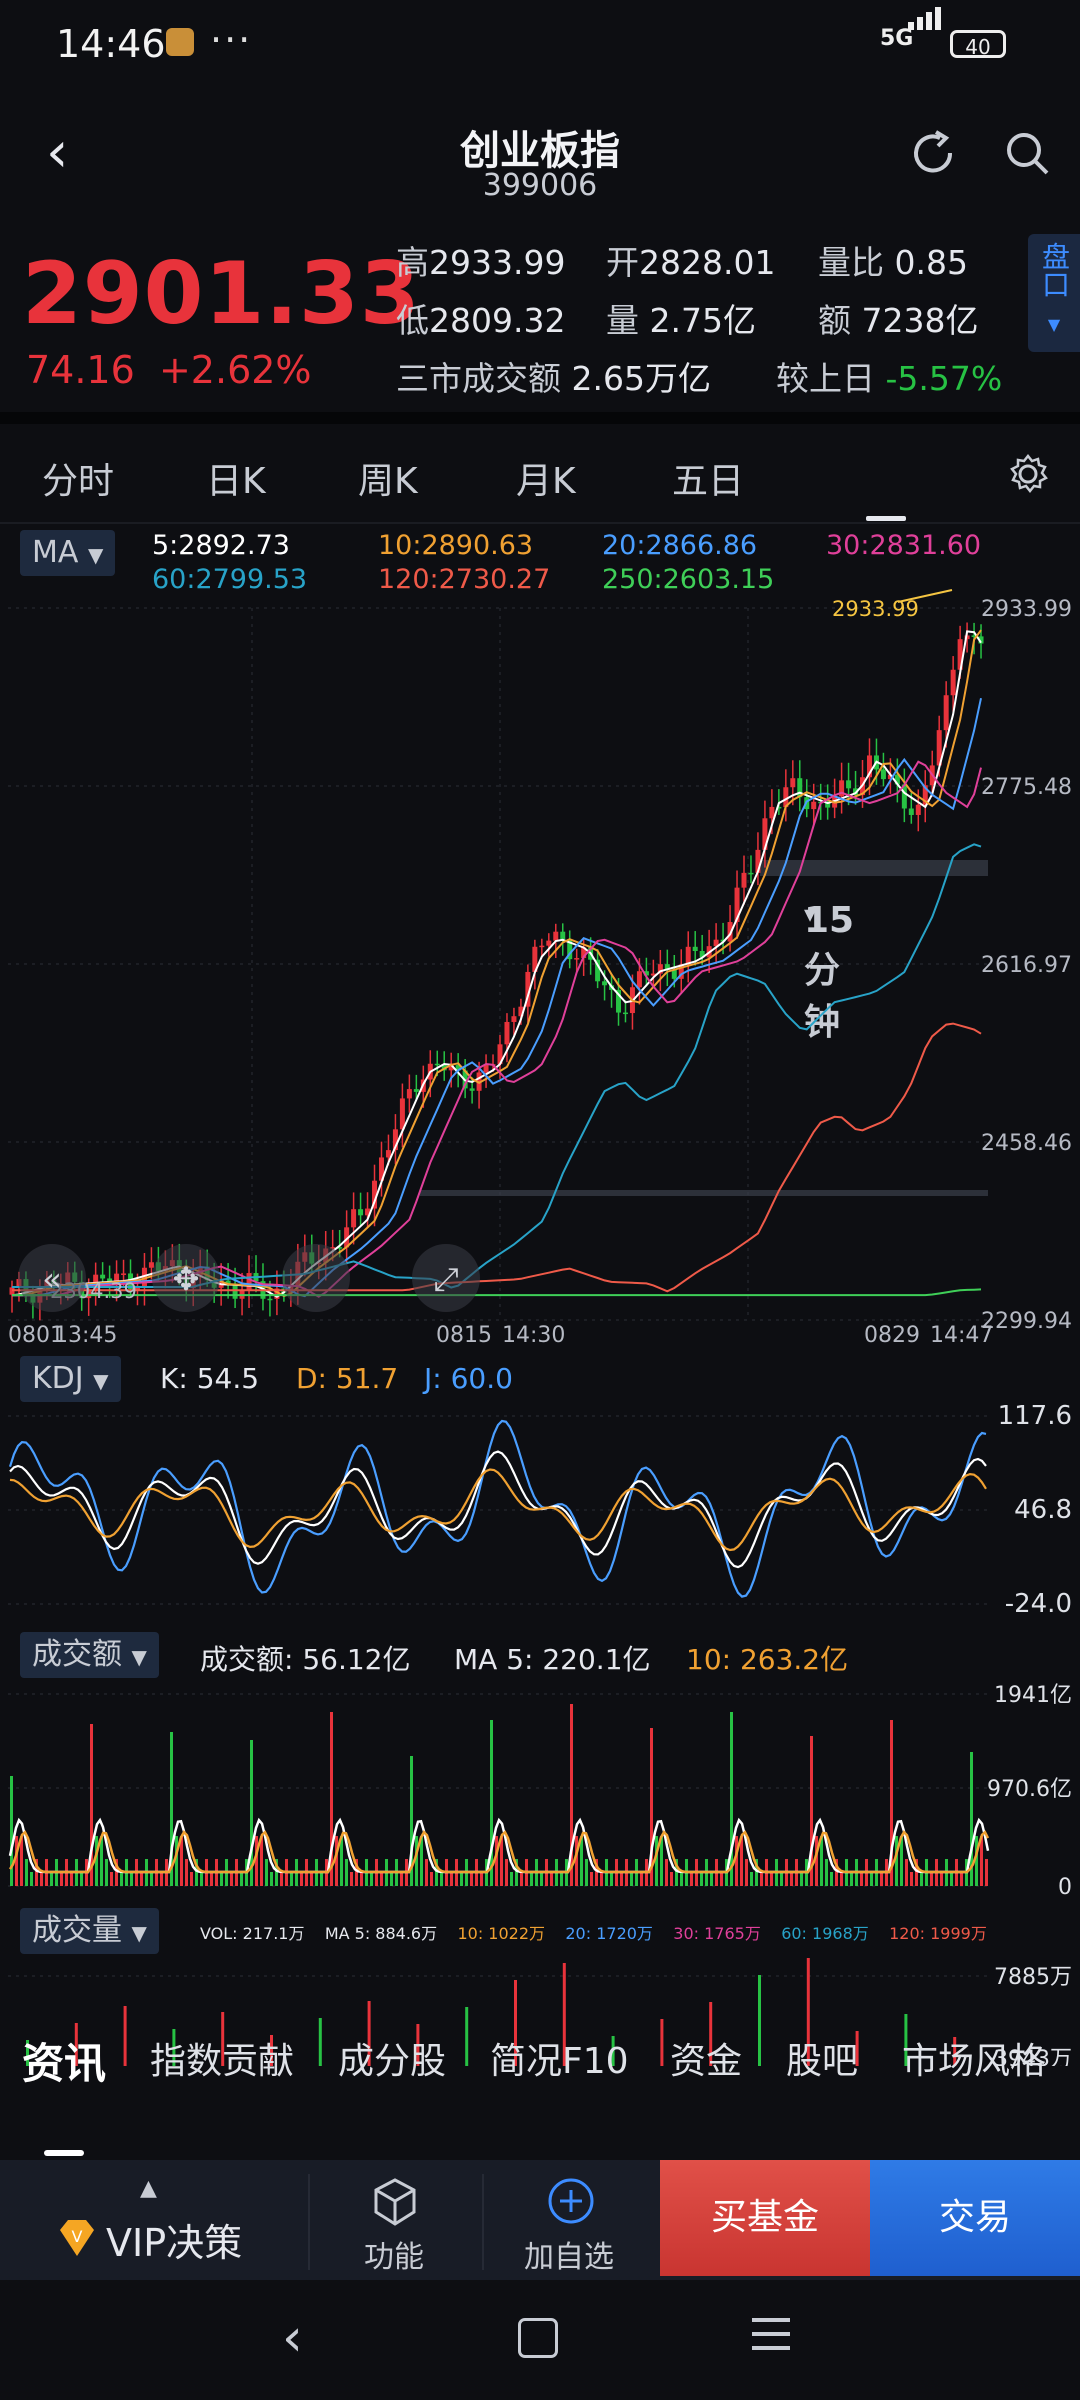 This screenshot has height=2400, width=1080. Describe the element at coordinates (1027, 153) in the screenshot. I see `search-icon` at that location.